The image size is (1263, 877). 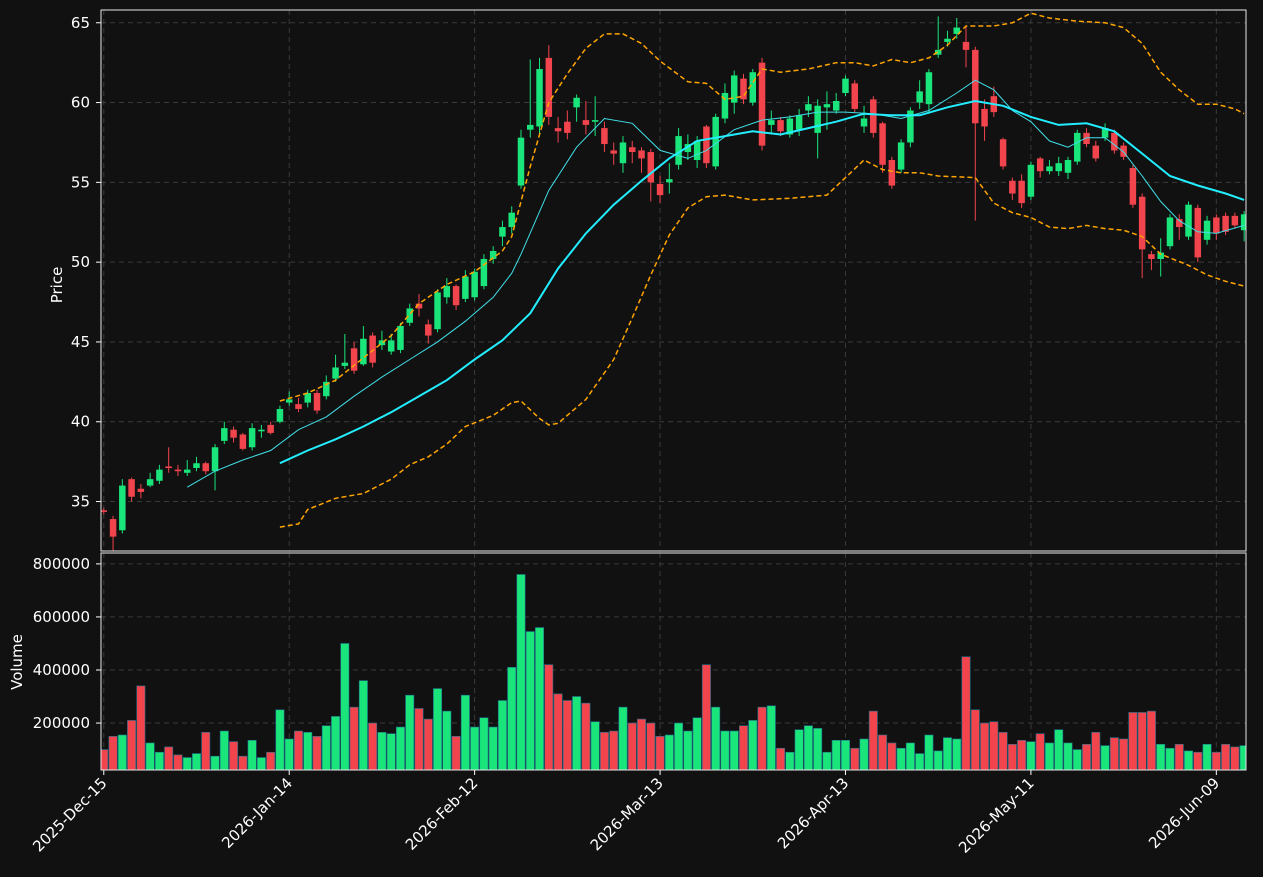 What do you see at coordinates (80, 342) in the screenshot?
I see `y-tick-label: 45` at bounding box center [80, 342].